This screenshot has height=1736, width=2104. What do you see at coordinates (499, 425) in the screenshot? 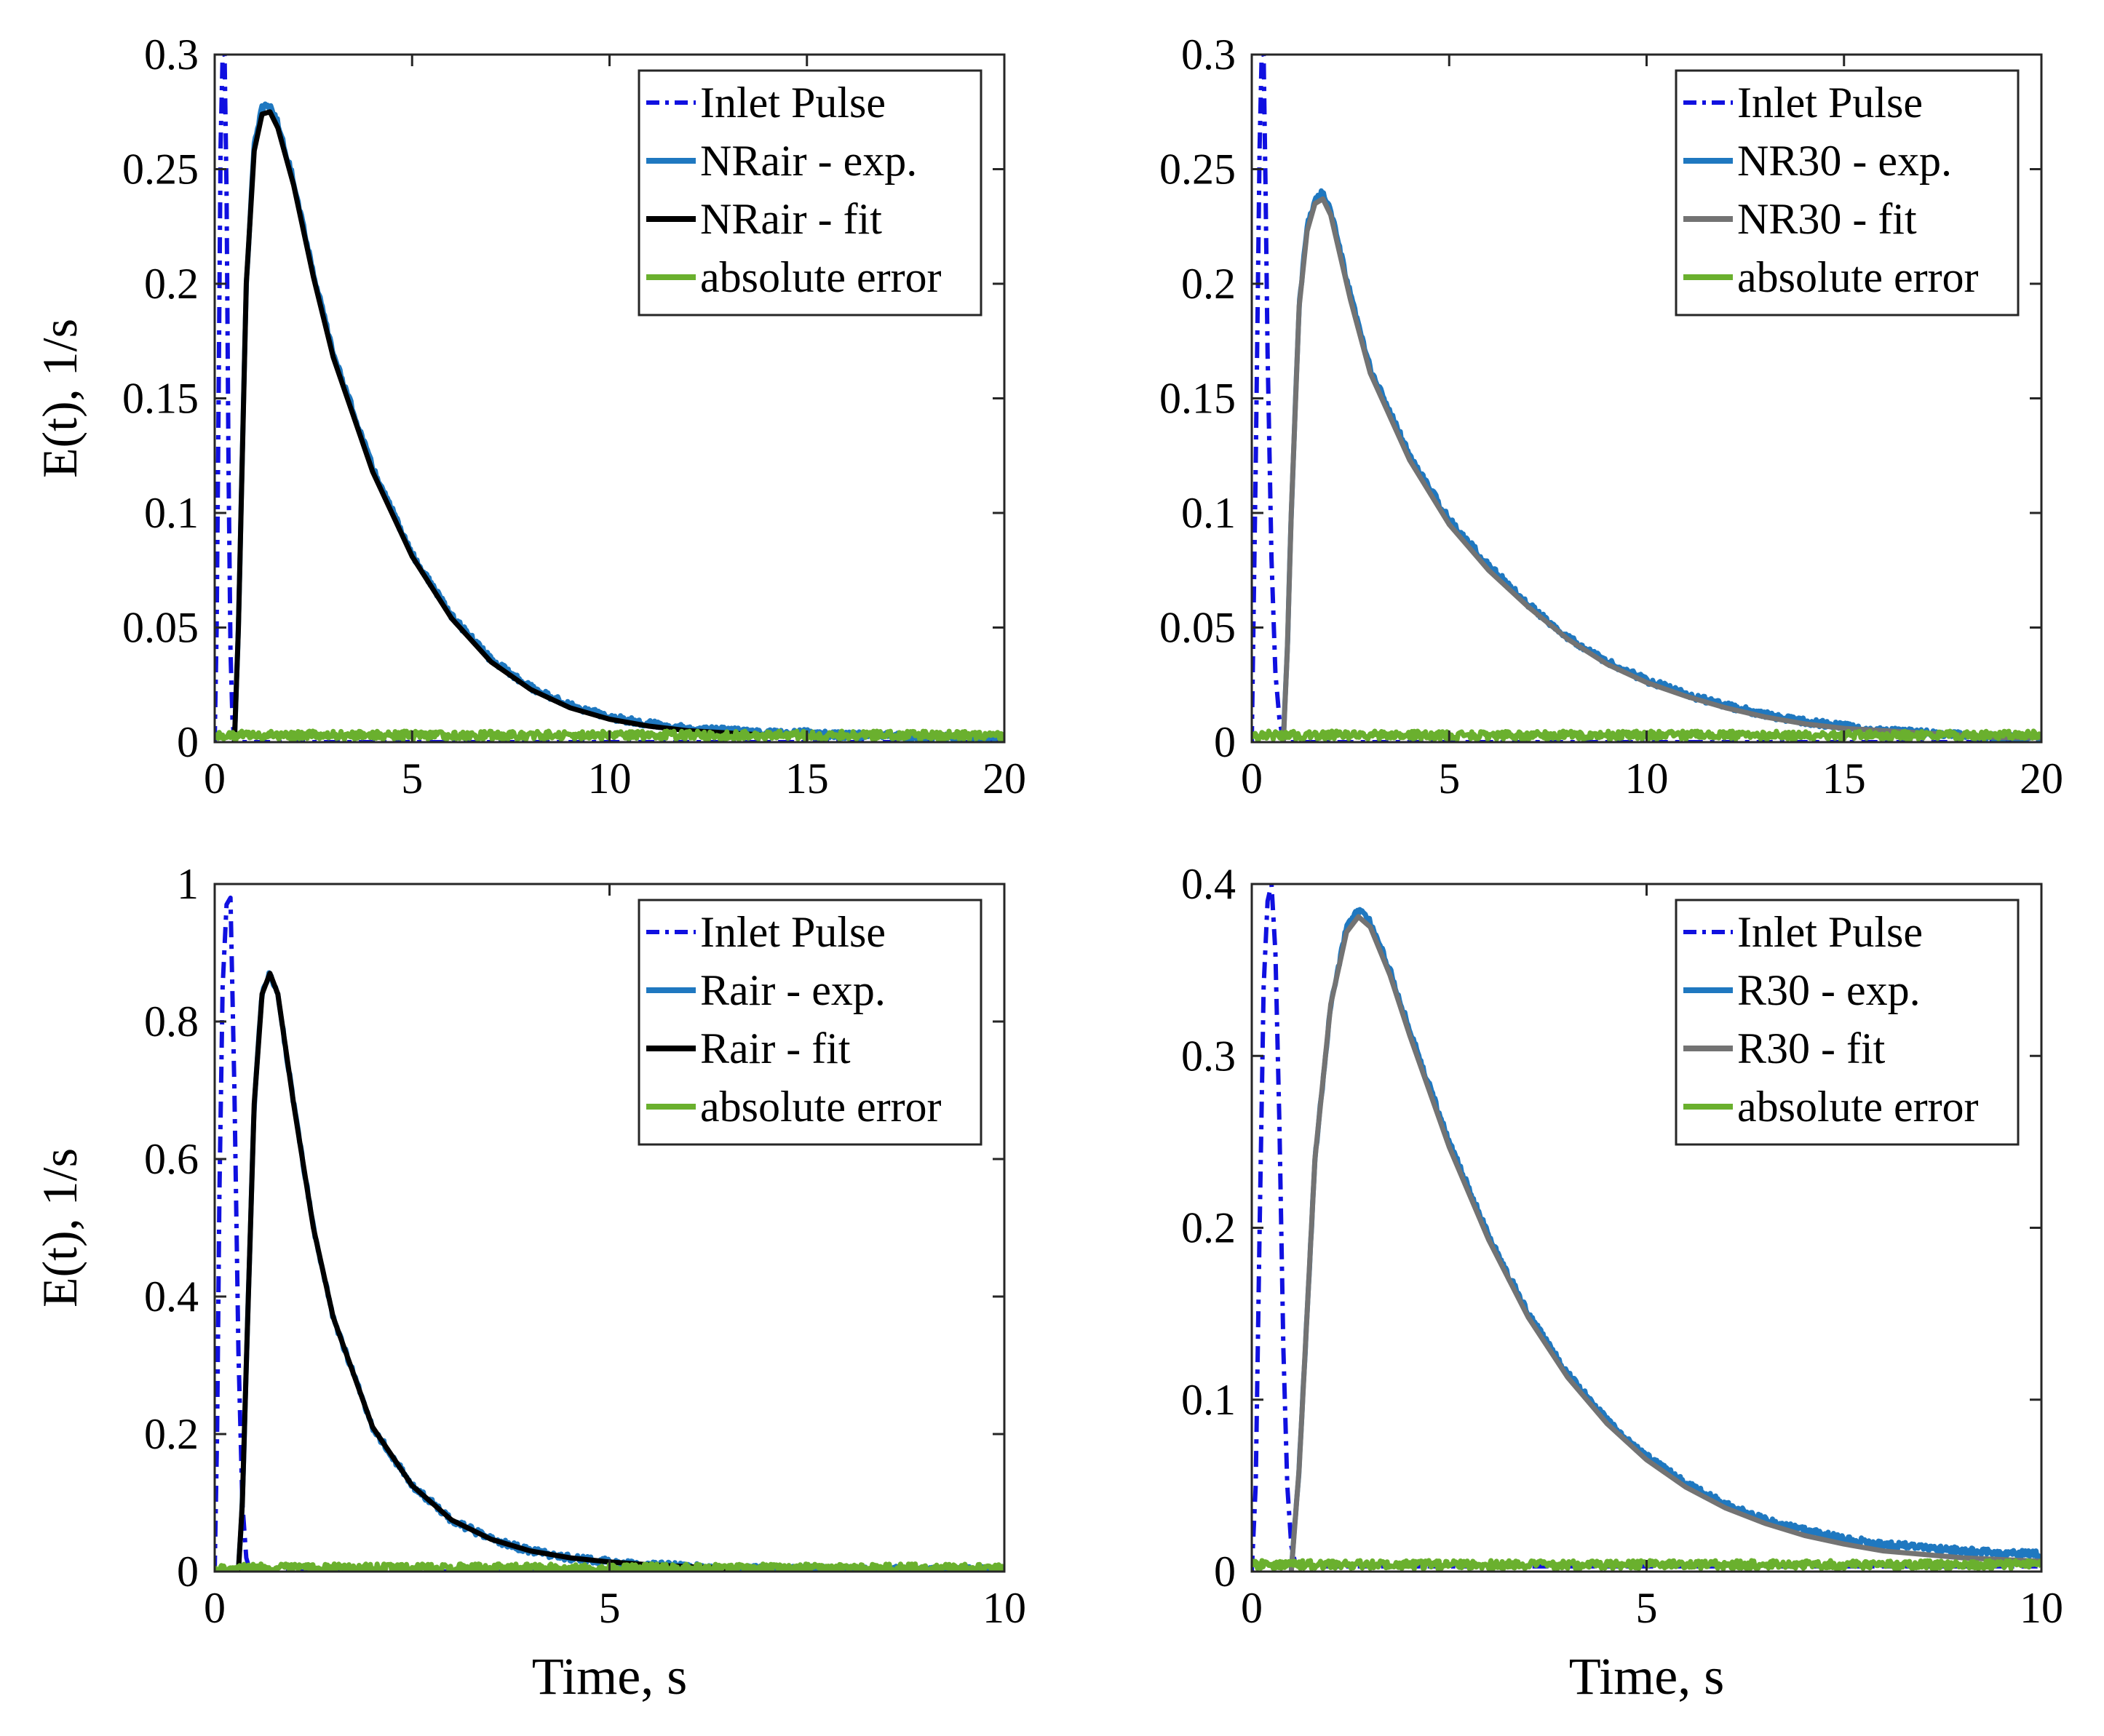
I see `series-line-nrair-fit` at bounding box center [499, 425].